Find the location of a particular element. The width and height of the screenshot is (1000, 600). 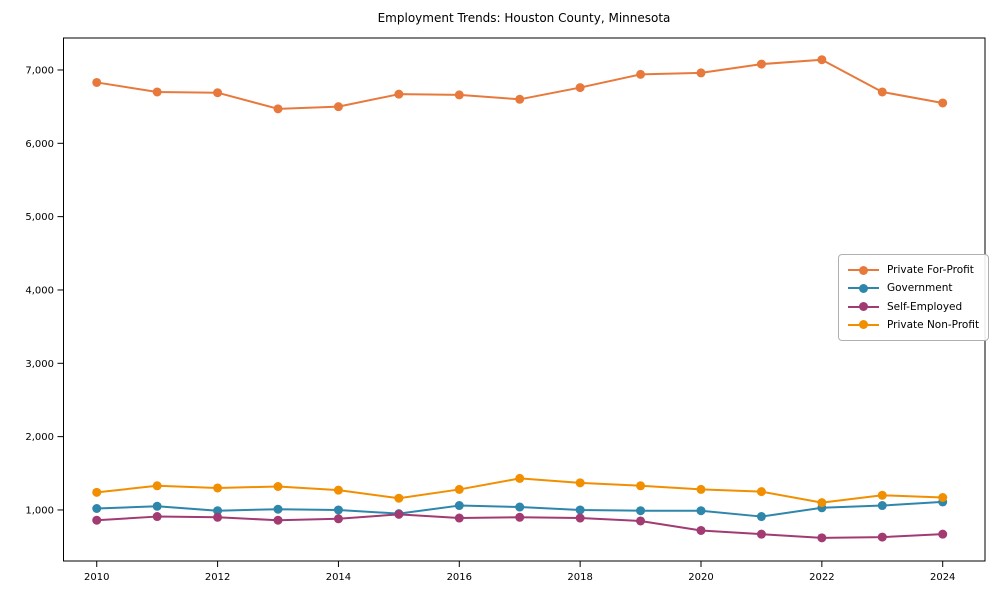

legend-label: Private For-Profit is located at coordinates (930, 270).